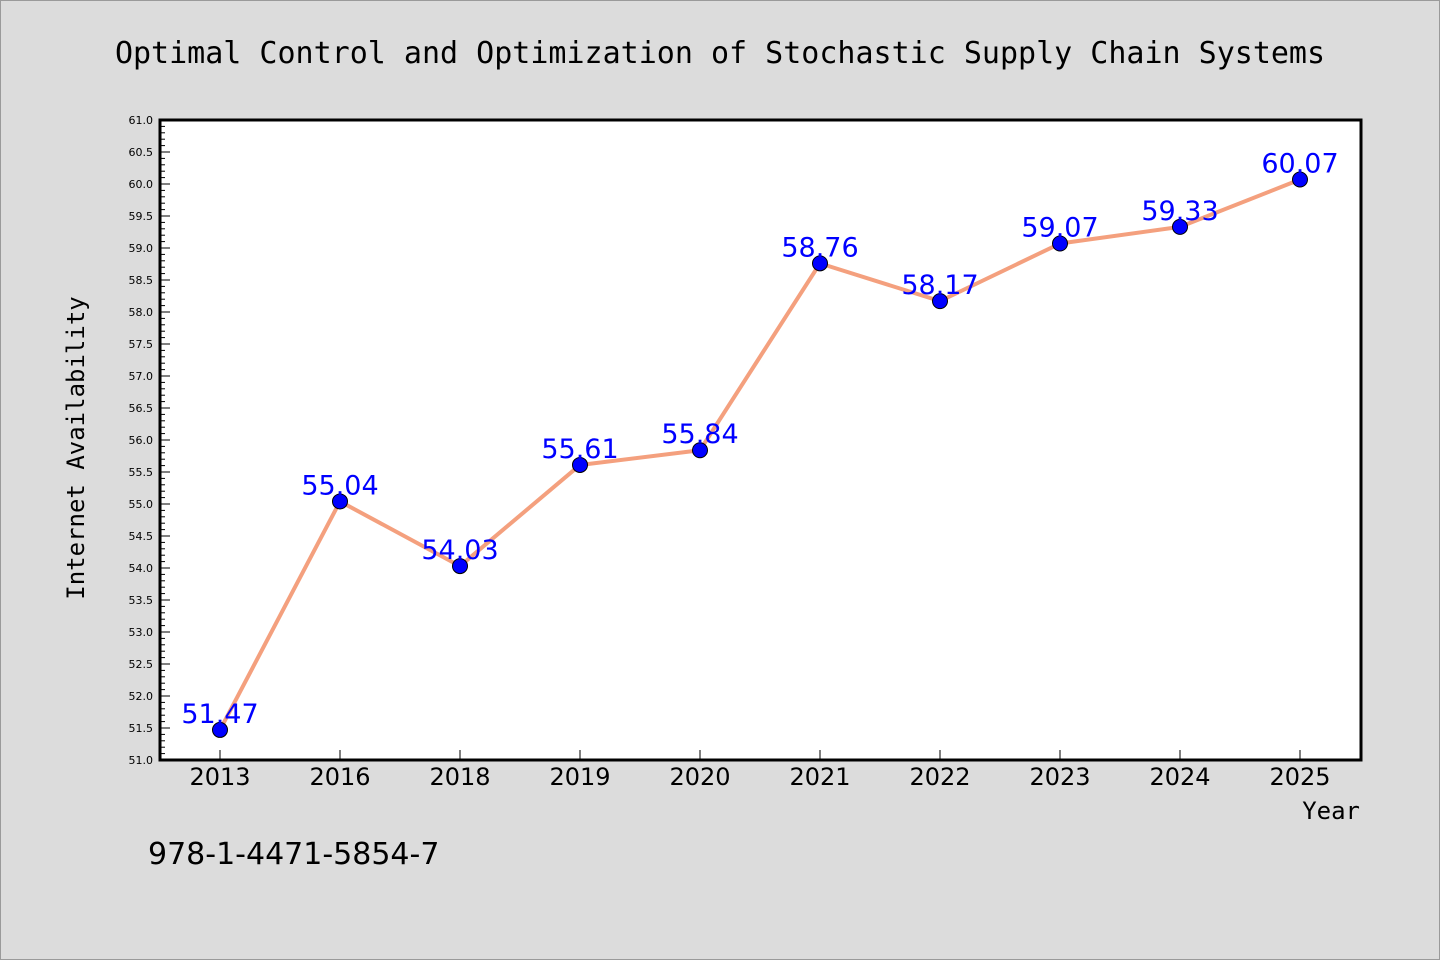 The width and height of the screenshot is (1440, 960). I want to click on x-tick-label: 2018, so click(459, 777).